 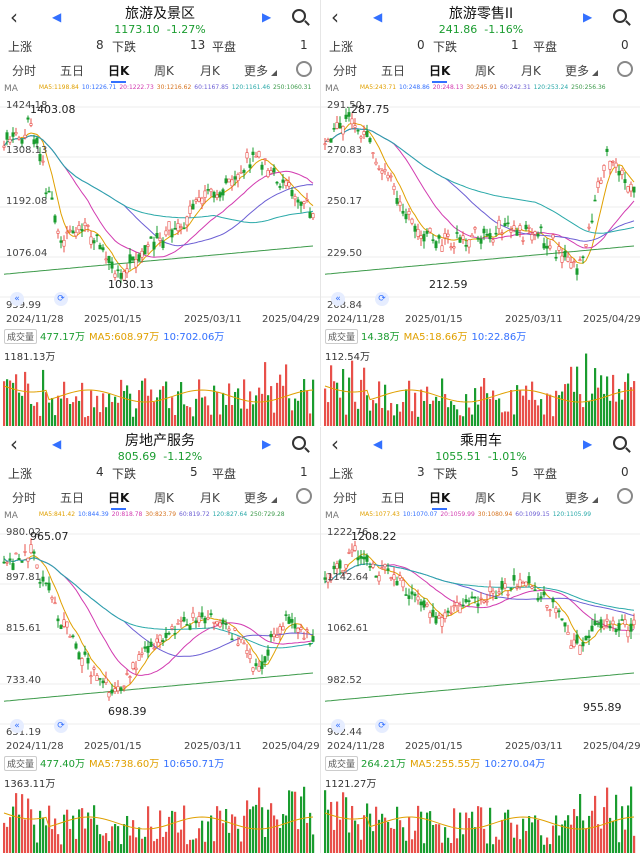 I want to click on price-change: -1.01%, so click(x=507, y=456).